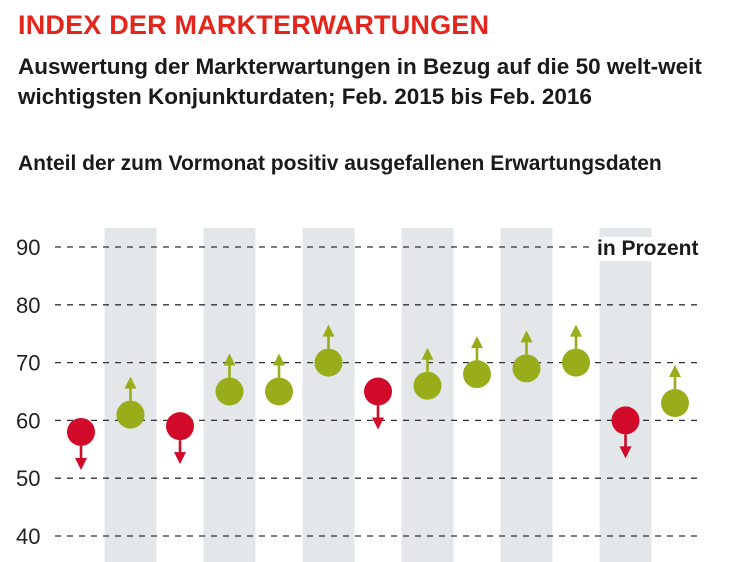 Image resolution: width=750 pixels, height=562 pixels. I want to click on y-tick-label: 50, so click(28, 478).